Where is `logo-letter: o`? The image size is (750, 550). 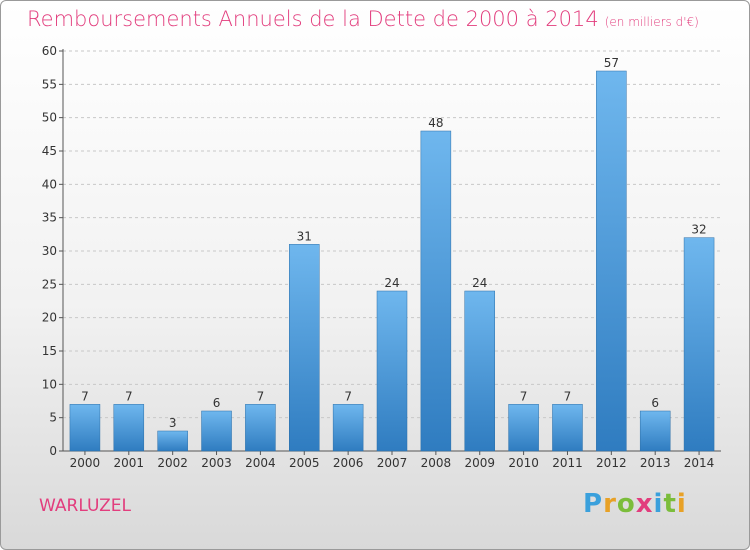
logo-letter: o is located at coordinates (626, 504).